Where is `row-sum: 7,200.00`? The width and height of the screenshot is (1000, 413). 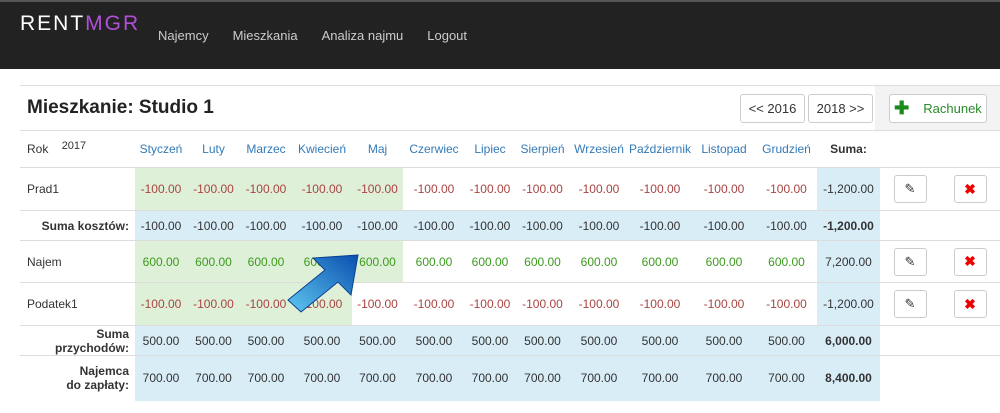
row-sum: 7,200.00 is located at coordinates (848, 261).